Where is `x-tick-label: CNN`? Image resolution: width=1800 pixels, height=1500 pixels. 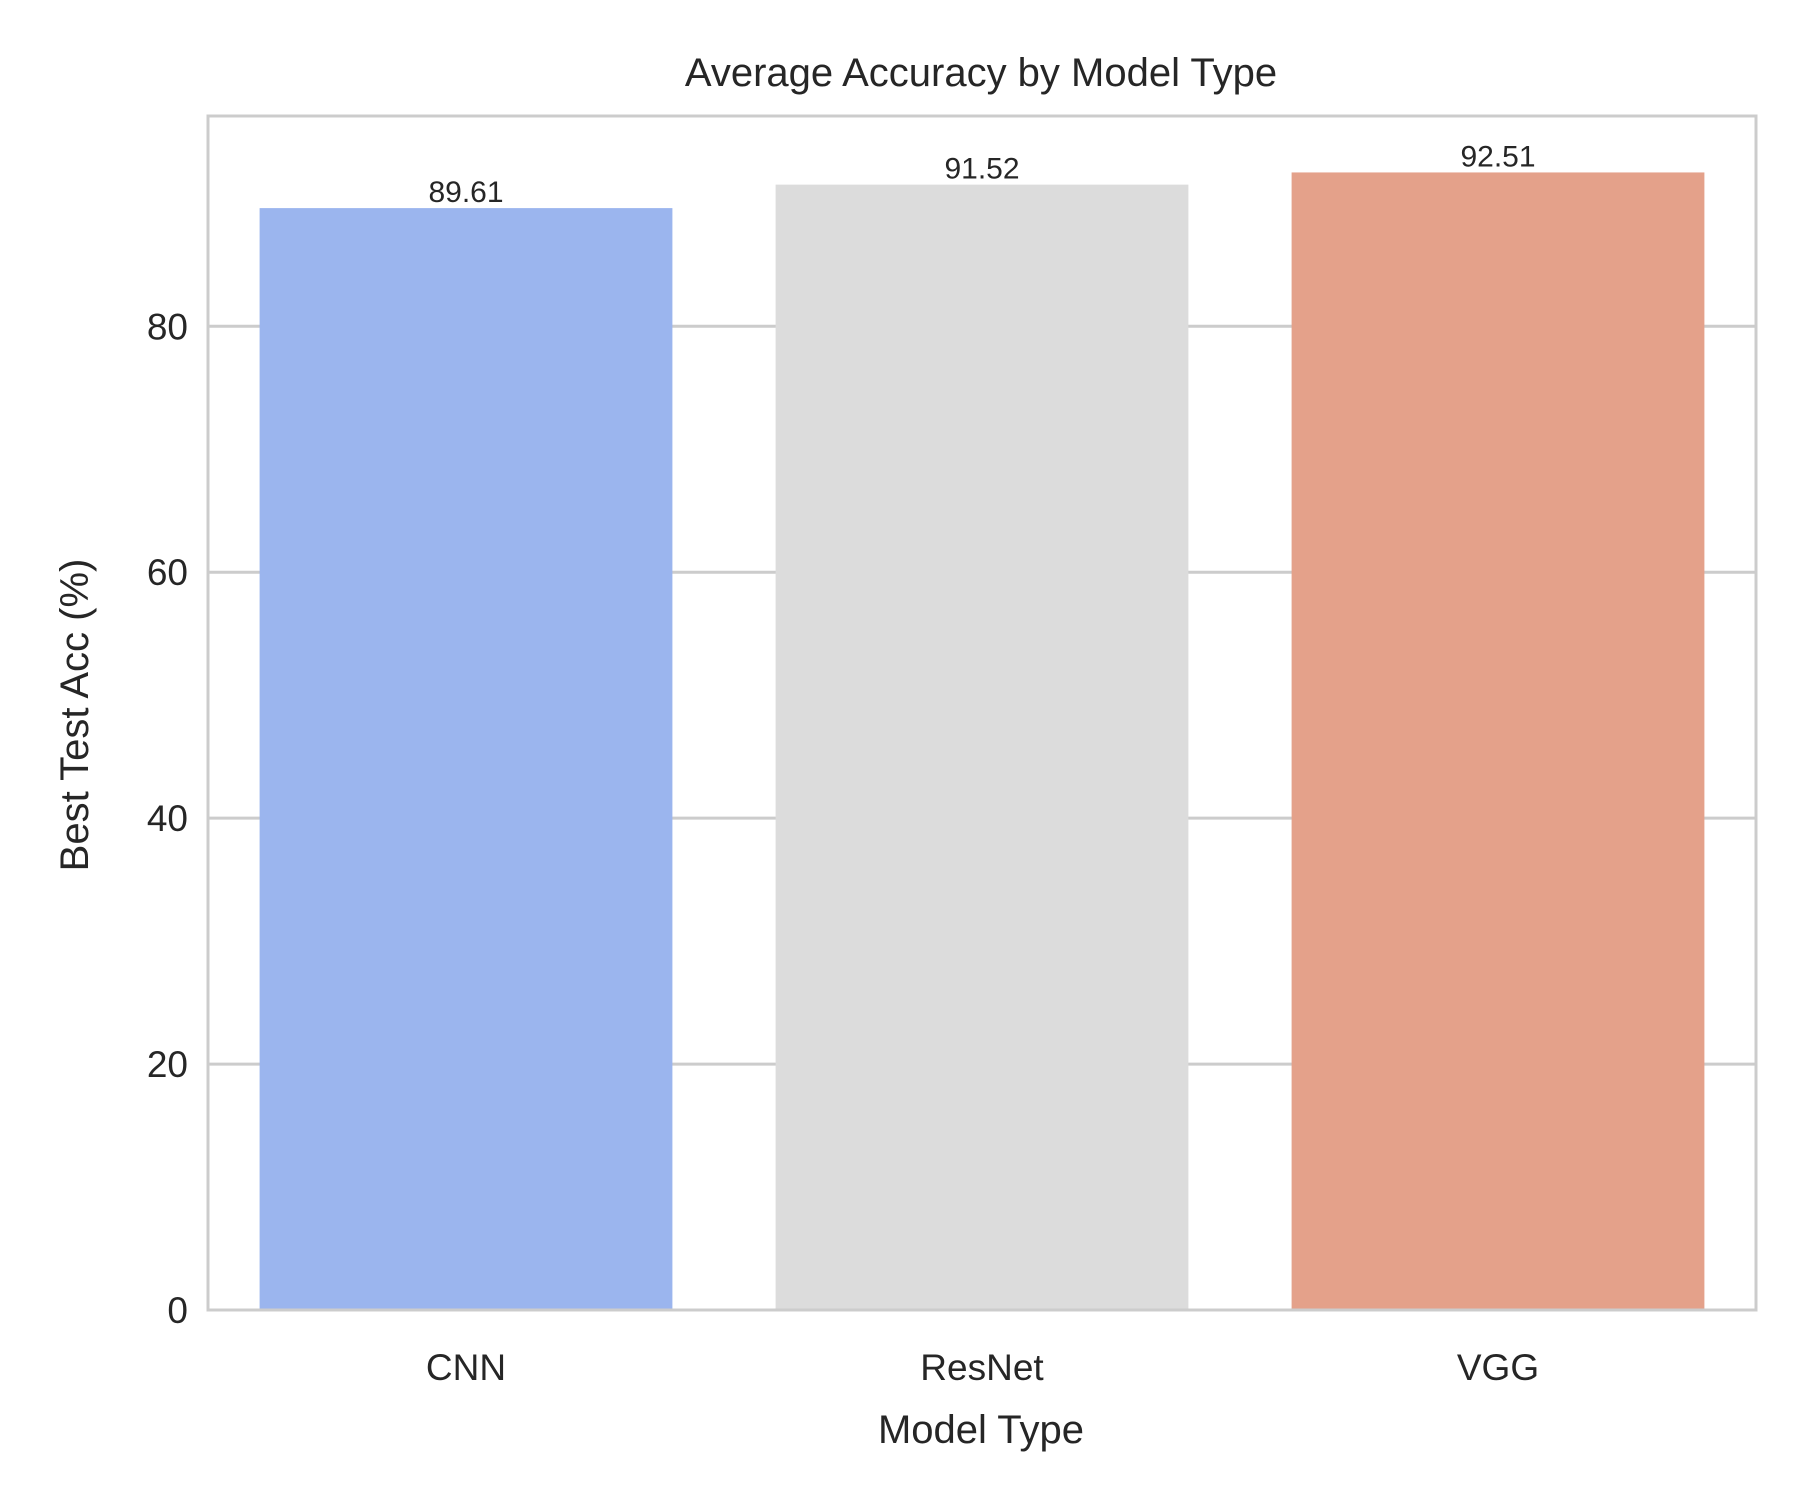
x-tick-label: CNN is located at coordinates (466, 1367).